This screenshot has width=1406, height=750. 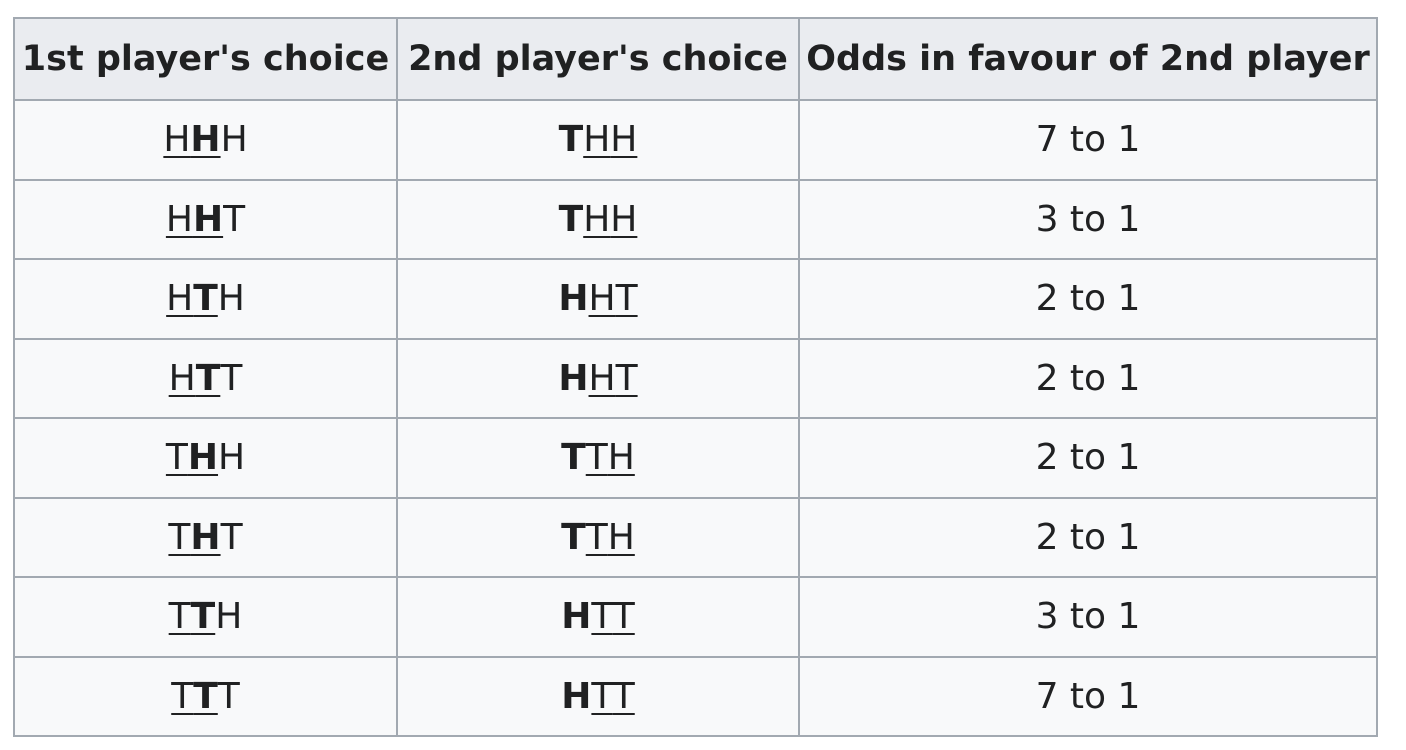 I want to click on table-row: THH TTH 2 to 1, so click(x=695, y=458).